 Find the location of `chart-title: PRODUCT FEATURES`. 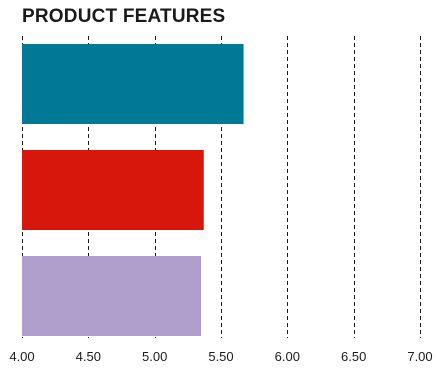

chart-title: PRODUCT FEATURES is located at coordinates (124, 16).